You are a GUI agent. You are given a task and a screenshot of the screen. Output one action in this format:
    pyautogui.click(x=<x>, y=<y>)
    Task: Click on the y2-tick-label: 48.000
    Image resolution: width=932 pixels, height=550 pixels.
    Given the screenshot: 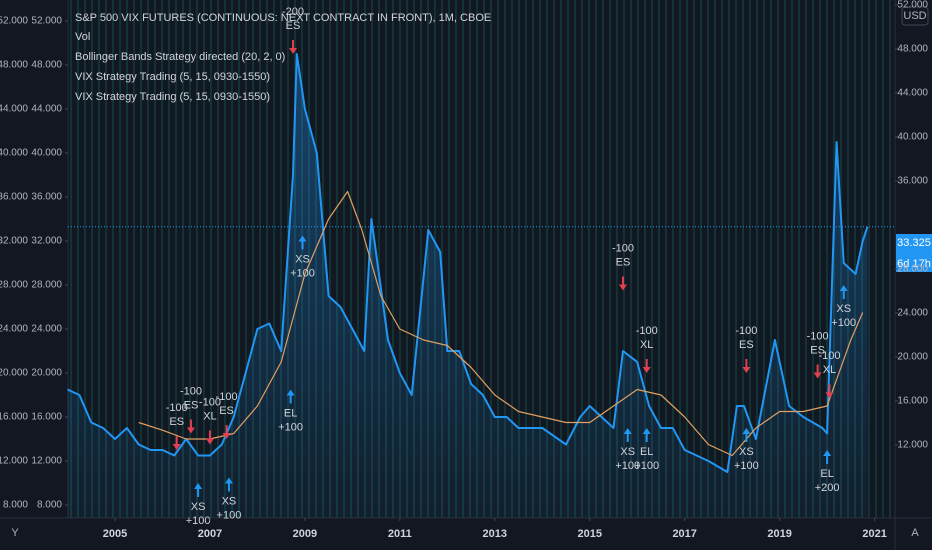 What is the action you would take?
    pyautogui.click(x=912, y=49)
    